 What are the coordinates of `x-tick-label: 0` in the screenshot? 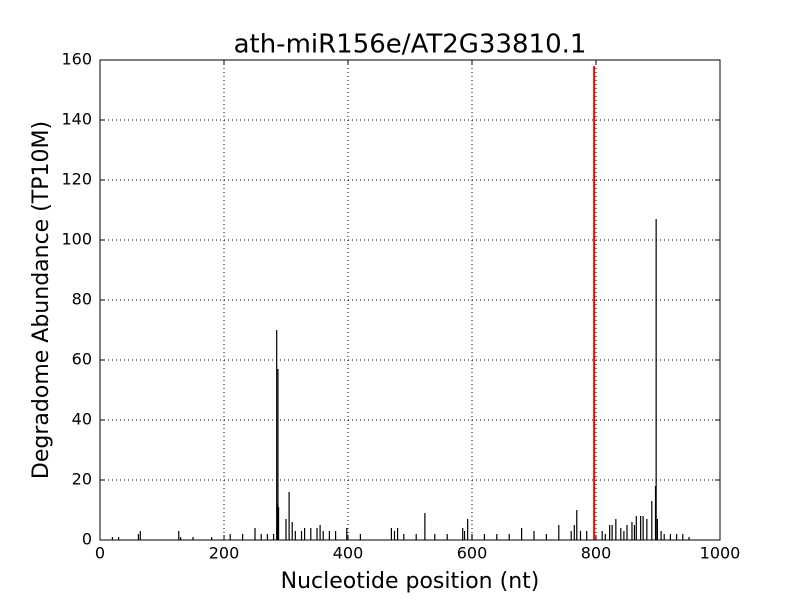 It's located at (100, 553).